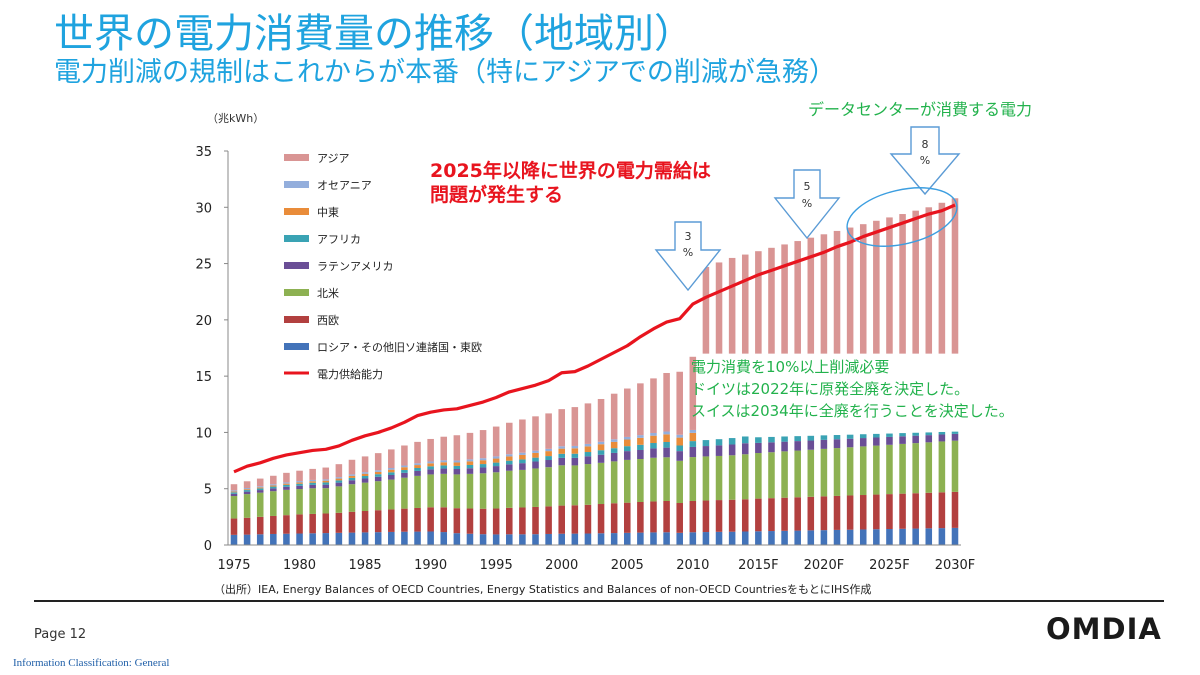  I want to click on bar-segment-4-1999, so click(548, 464).